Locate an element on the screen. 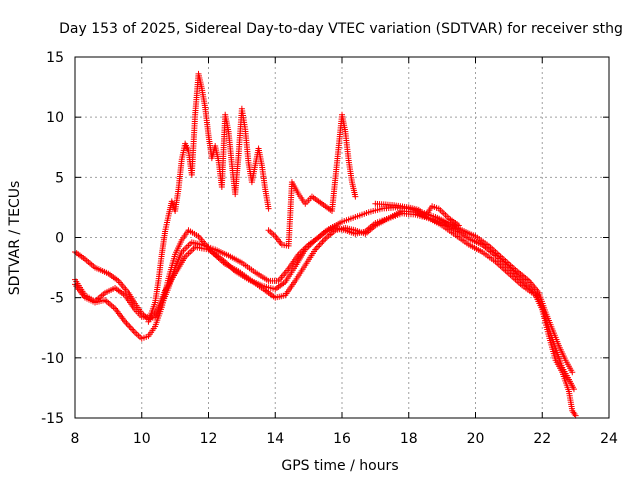 This screenshot has height=480, width=640. y-tick-label: 10 is located at coordinates (55, 118).